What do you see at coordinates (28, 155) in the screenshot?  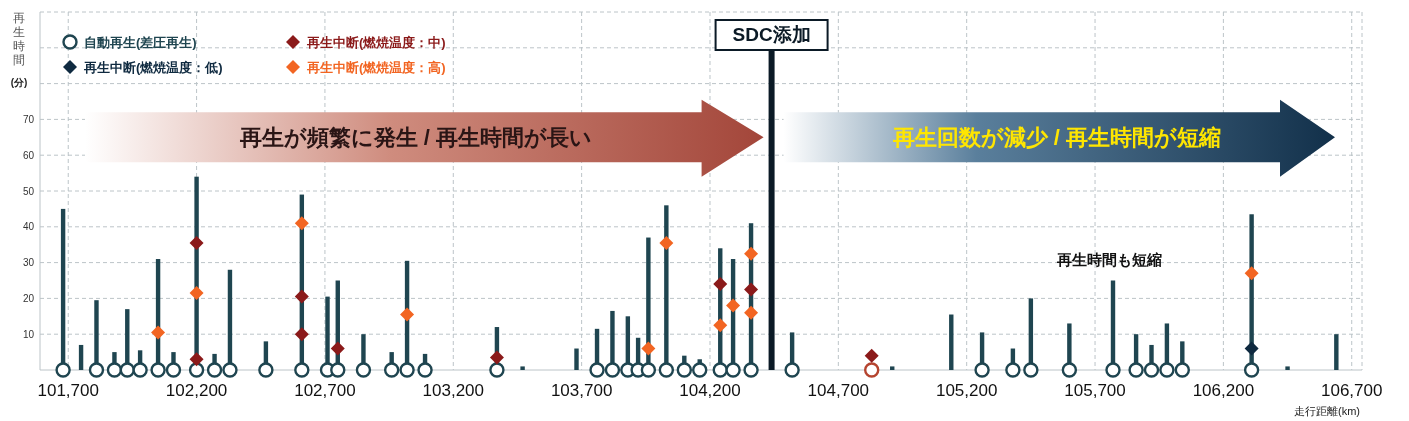 I see `y-tick-label: 60` at bounding box center [28, 155].